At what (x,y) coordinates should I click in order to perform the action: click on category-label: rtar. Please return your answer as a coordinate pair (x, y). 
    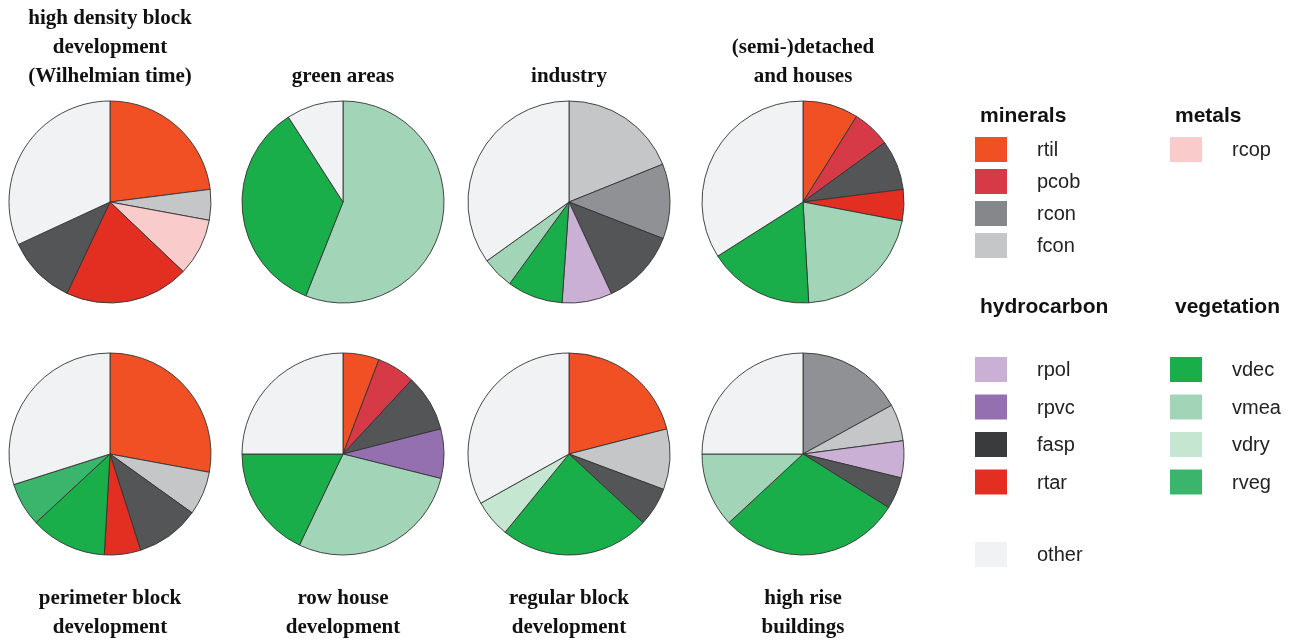
    Looking at the image, I should click on (1052, 481).